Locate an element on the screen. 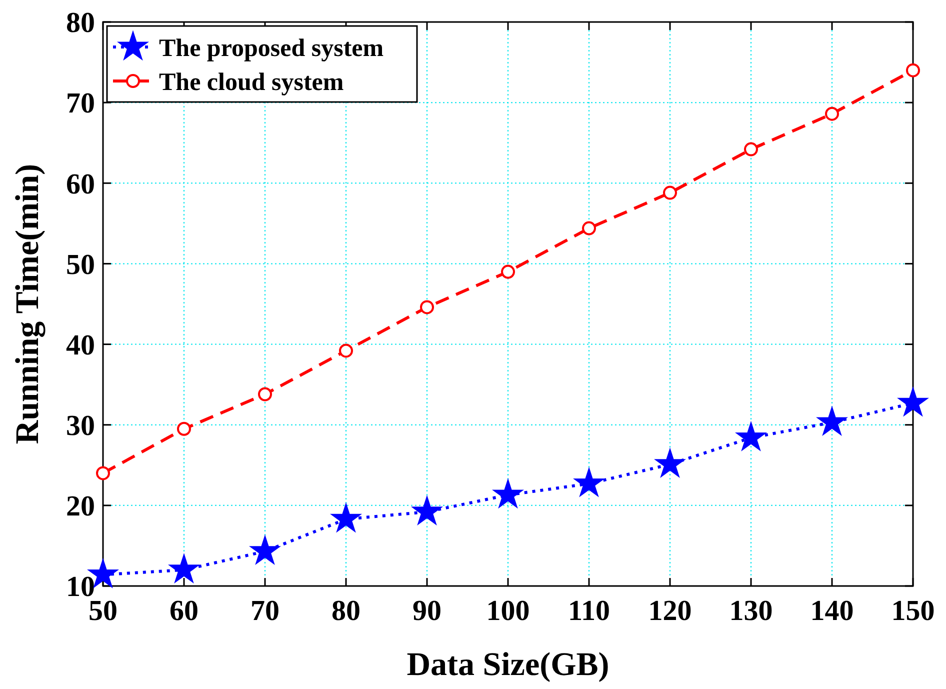 This screenshot has height=689, width=946. x-tick-label: 110 is located at coordinates (589, 611).